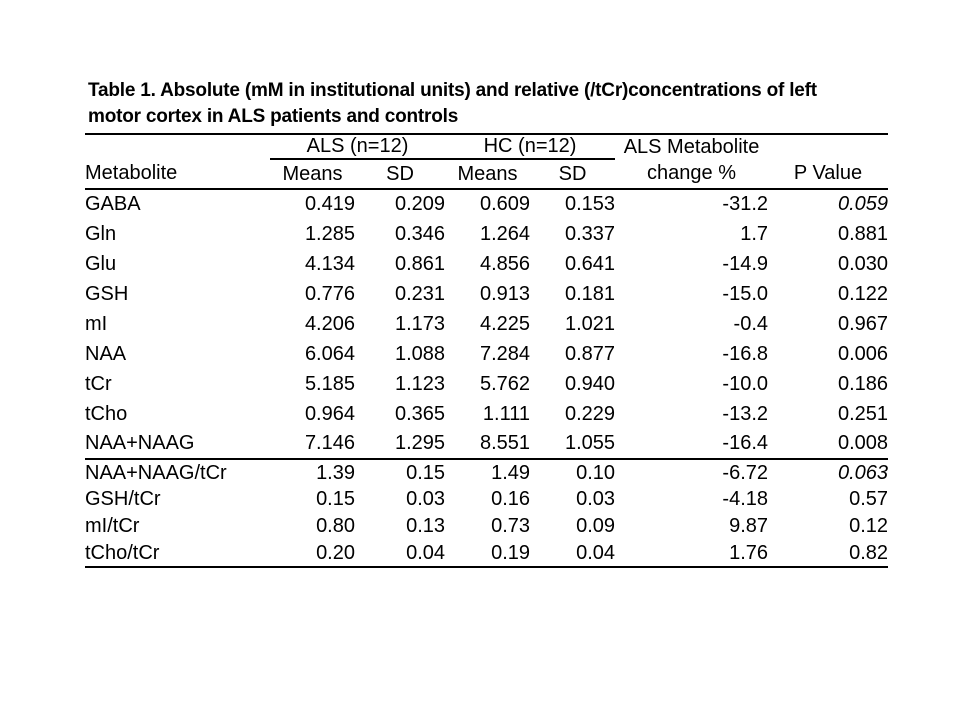 This screenshot has width=960, height=720. Describe the element at coordinates (863, 263) in the screenshot. I see `cell-p-value: 0.030` at that location.